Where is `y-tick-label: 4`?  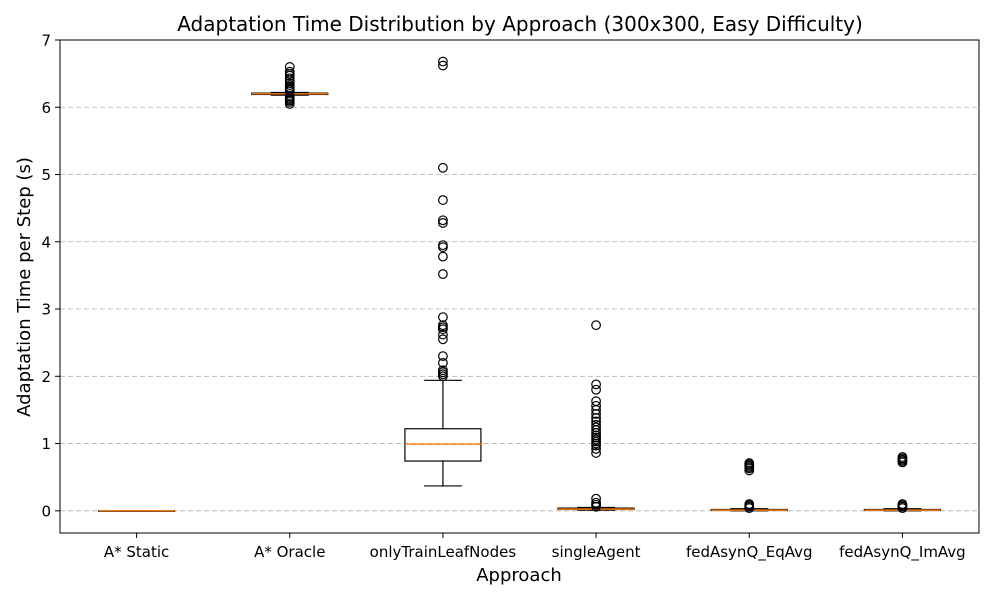
y-tick-label: 4 is located at coordinates (46, 242).